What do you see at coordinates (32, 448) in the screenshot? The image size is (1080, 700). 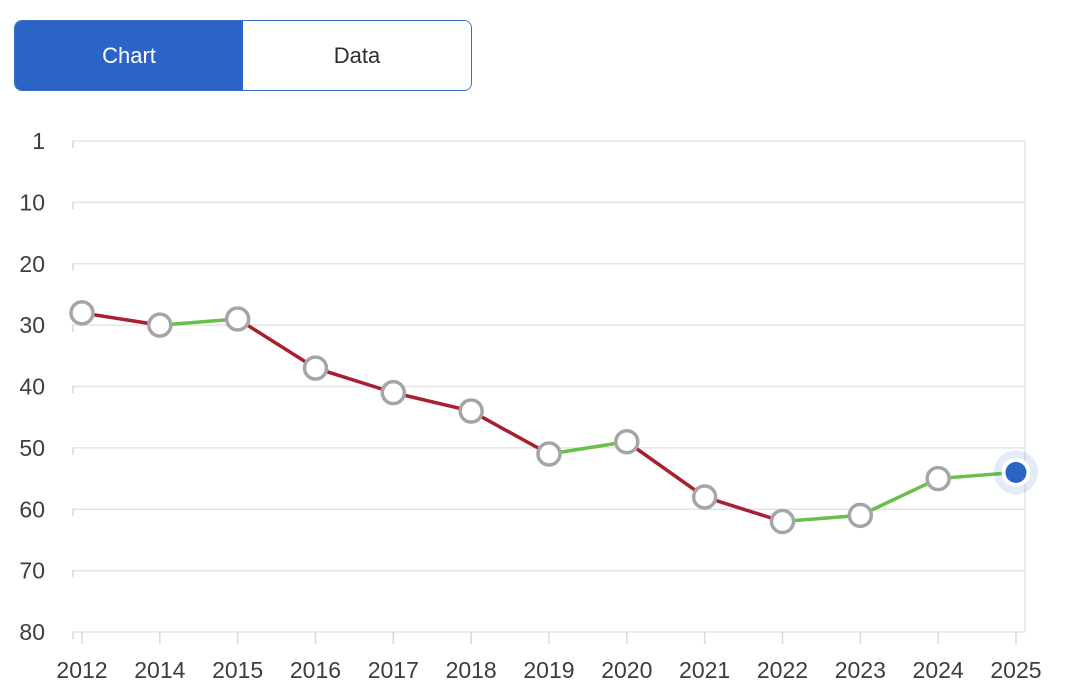 I see `y-axis-label: 50` at bounding box center [32, 448].